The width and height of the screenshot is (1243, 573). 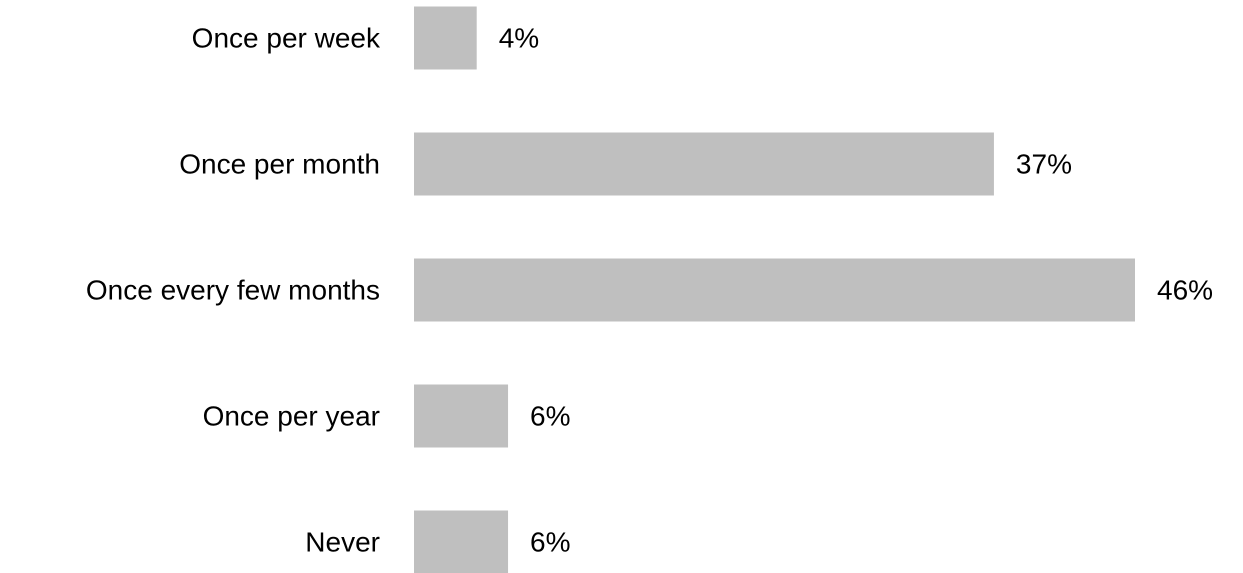 I want to click on value-label: 4%, so click(x=519, y=38).